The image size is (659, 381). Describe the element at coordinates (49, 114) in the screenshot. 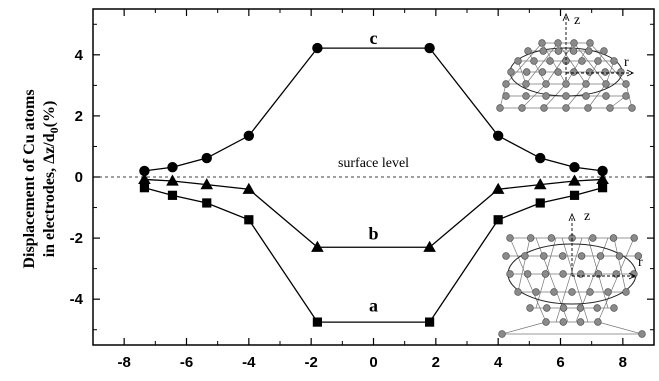

I see `y-axis-label-line2-suffix: (%)` at that location.